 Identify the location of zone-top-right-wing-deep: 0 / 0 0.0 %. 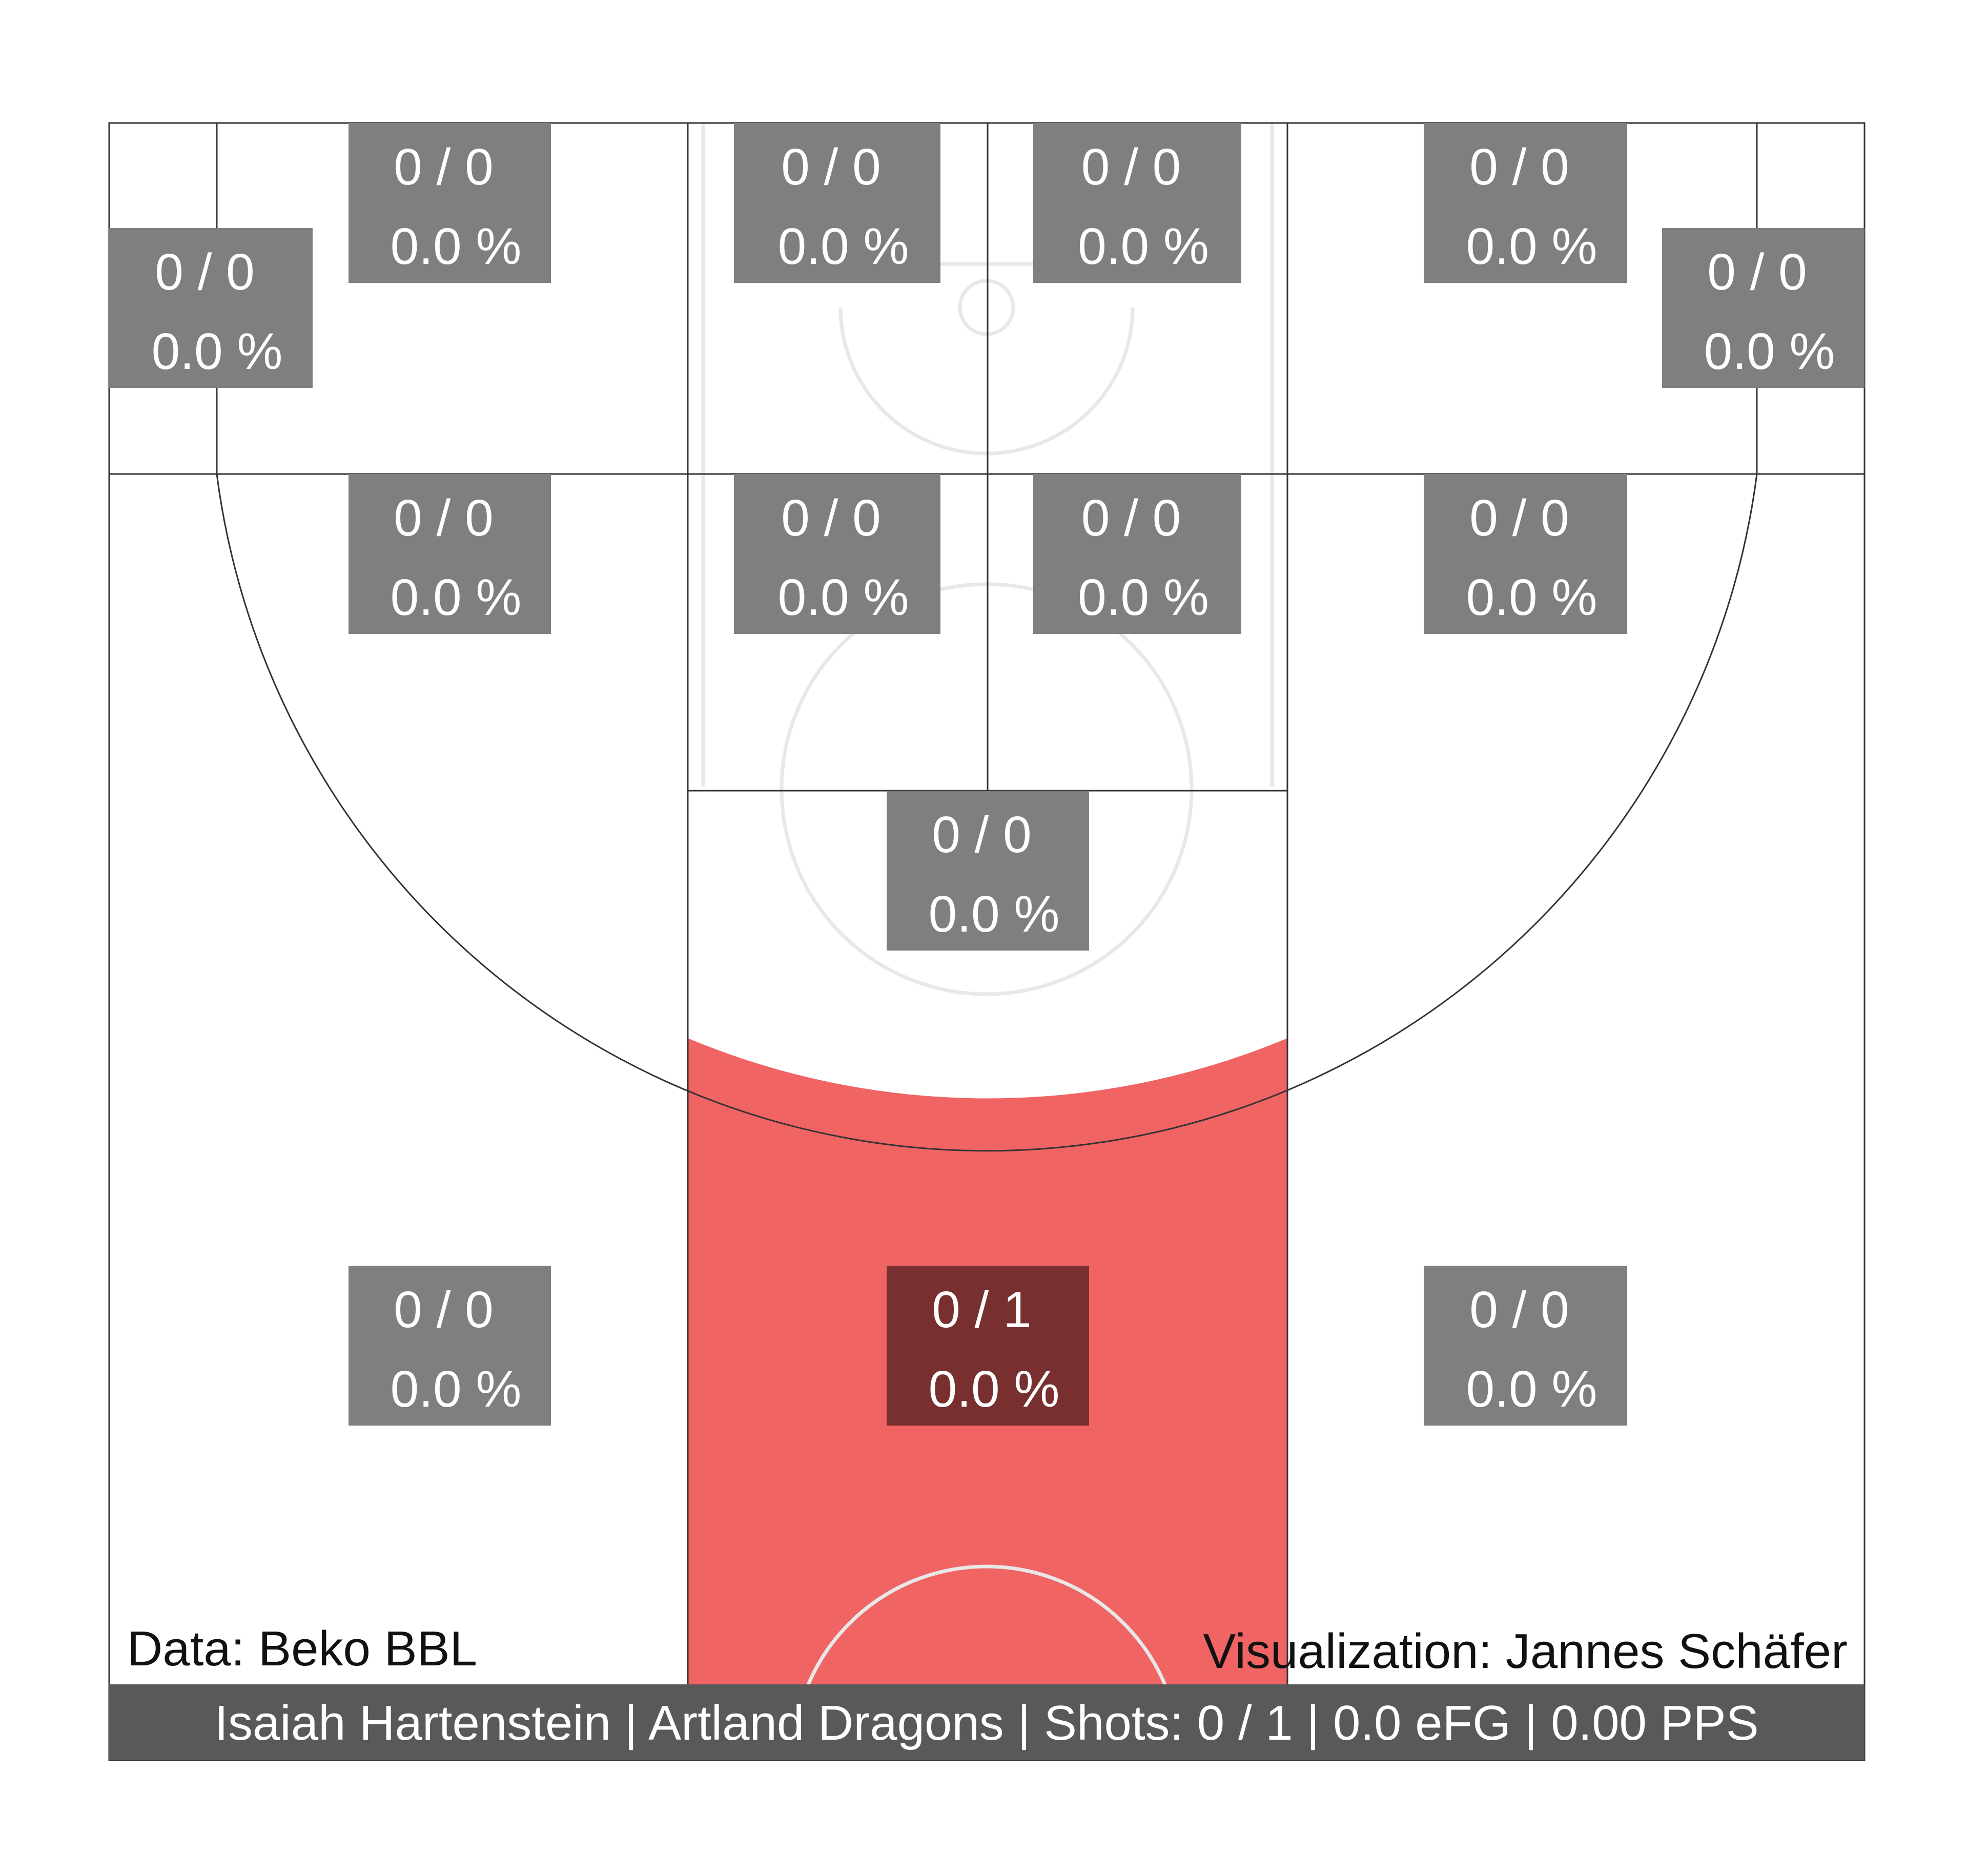
(1525, 203).